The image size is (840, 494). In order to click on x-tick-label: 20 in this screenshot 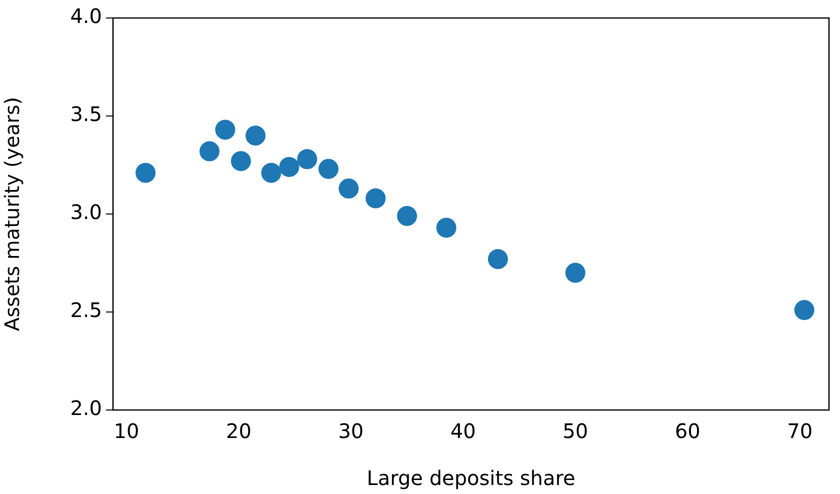, I will do `click(239, 431)`.